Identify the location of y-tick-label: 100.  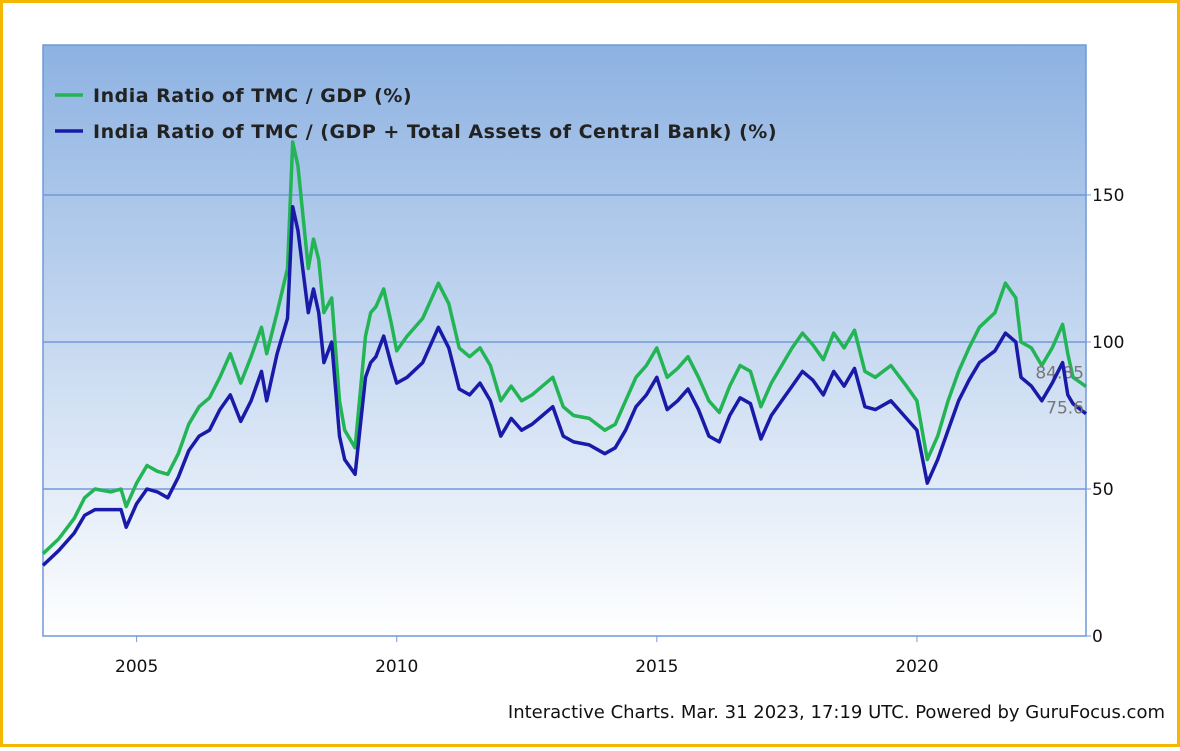
(1108, 343).